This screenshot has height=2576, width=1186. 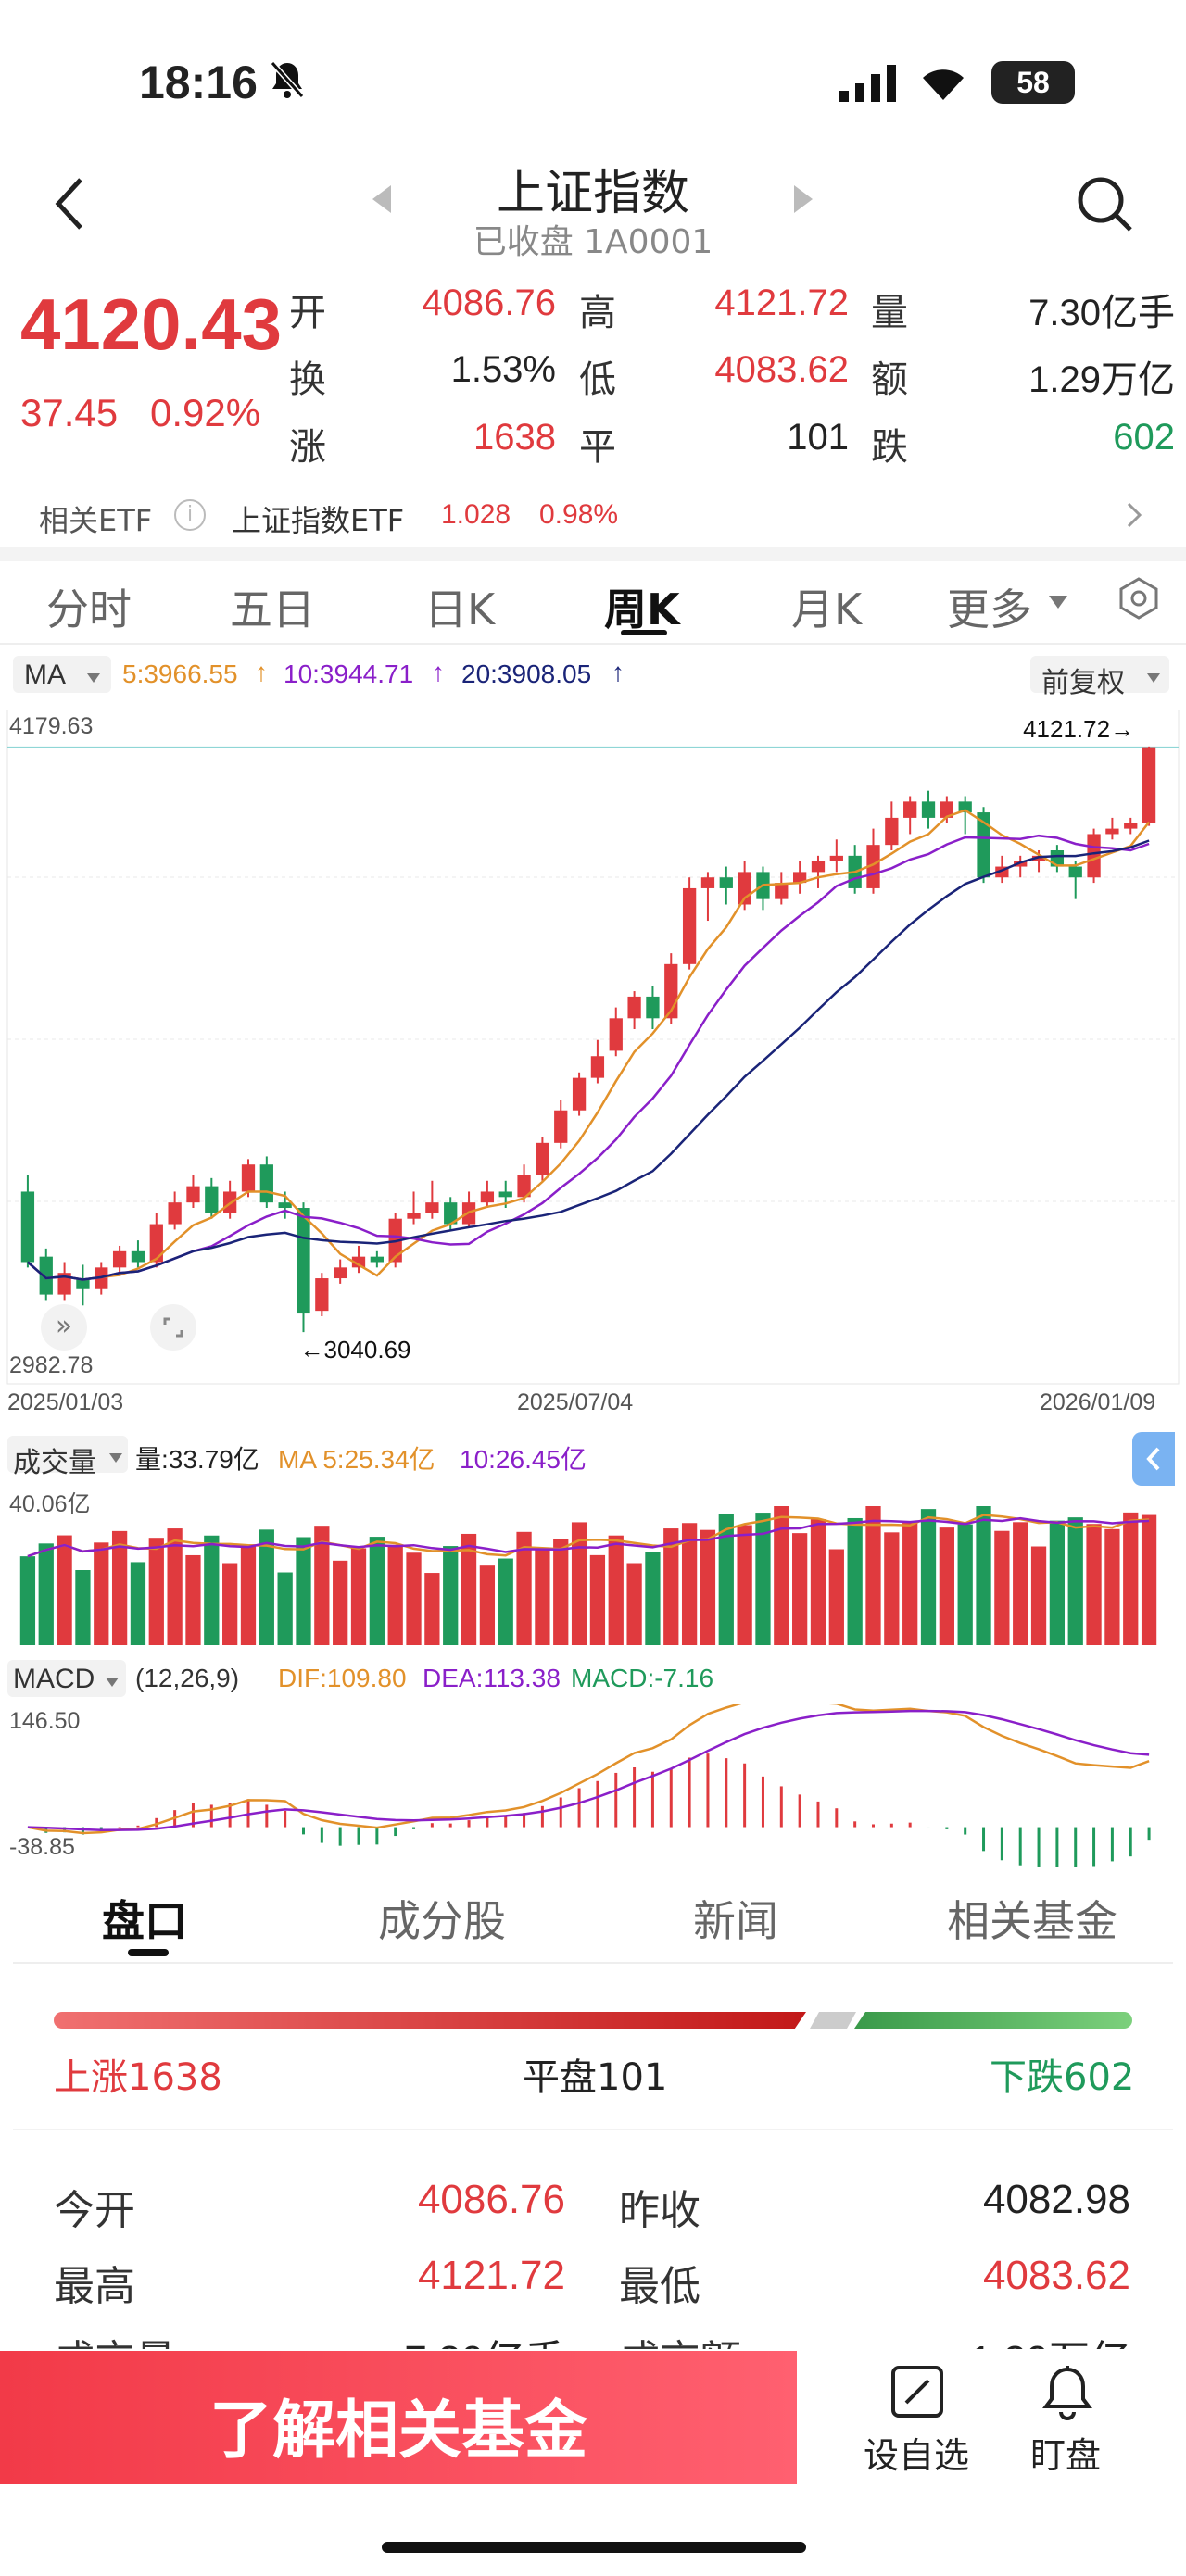 I want to click on macd-chart, so click(x=593, y=1785).